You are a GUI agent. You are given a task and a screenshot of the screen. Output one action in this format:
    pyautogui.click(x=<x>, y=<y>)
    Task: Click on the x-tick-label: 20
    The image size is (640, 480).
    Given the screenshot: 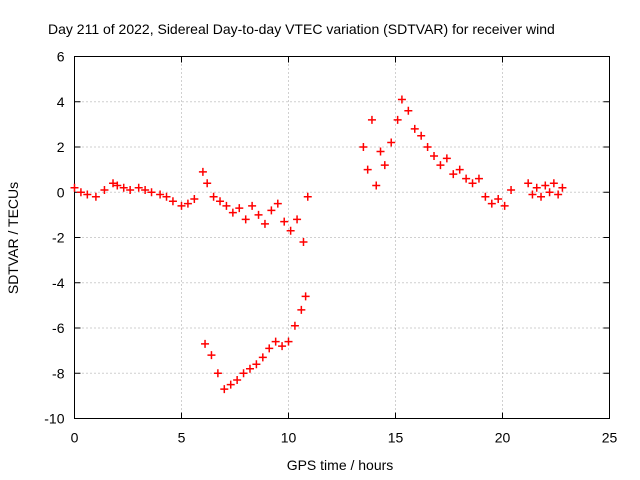 What is the action you would take?
    pyautogui.click(x=503, y=438)
    